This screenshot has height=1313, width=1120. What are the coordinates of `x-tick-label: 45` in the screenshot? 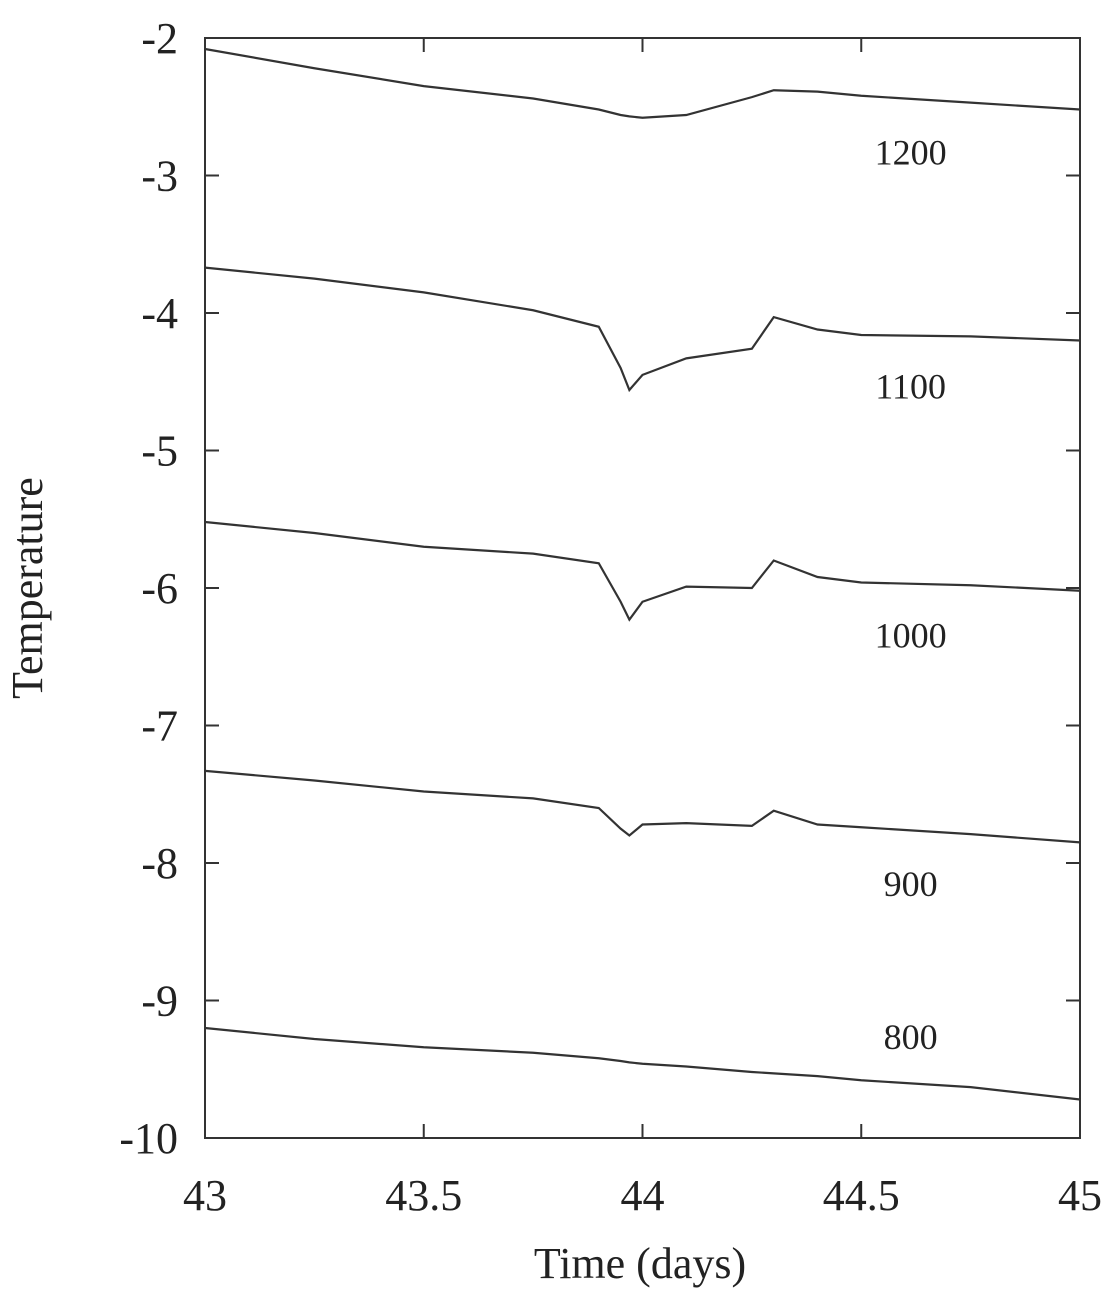 It's located at (1080, 1195).